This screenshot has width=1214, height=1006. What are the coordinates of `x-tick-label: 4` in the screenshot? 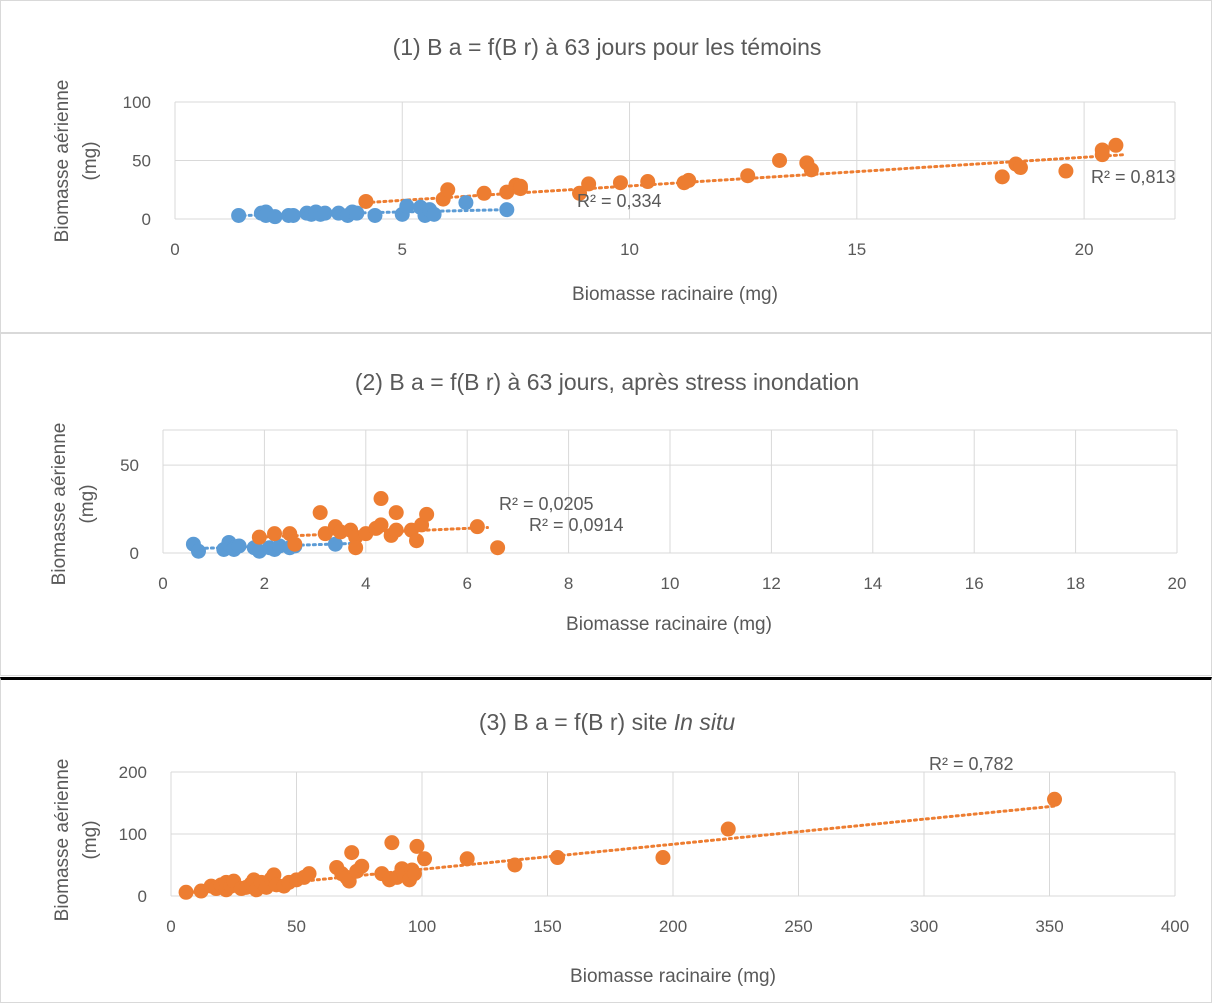 It's located at (365, 583).